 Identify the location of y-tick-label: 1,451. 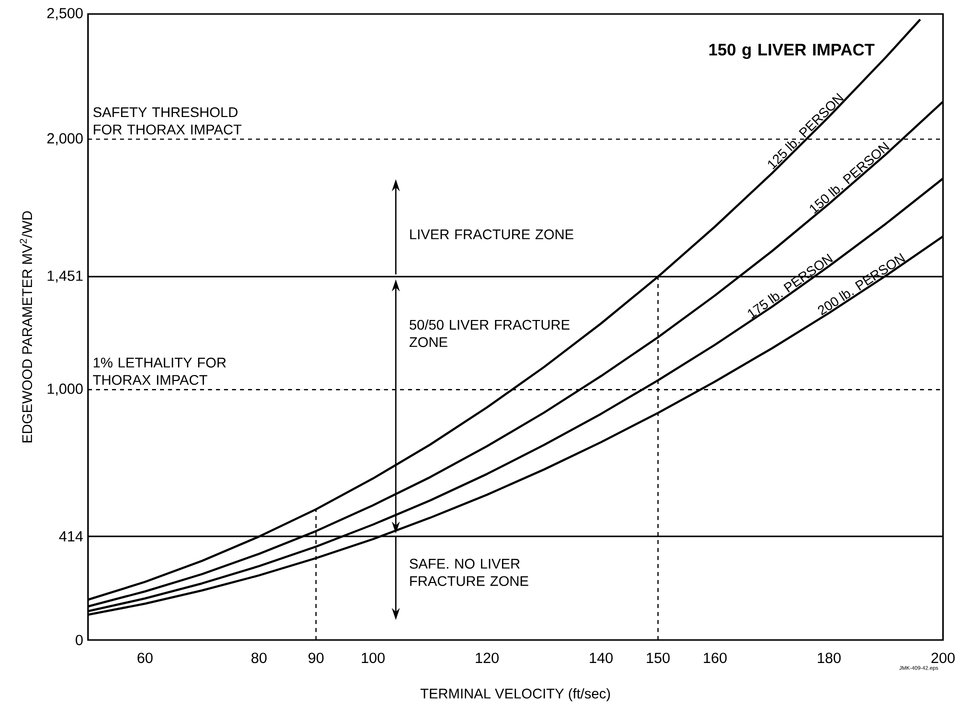
(65, 276).